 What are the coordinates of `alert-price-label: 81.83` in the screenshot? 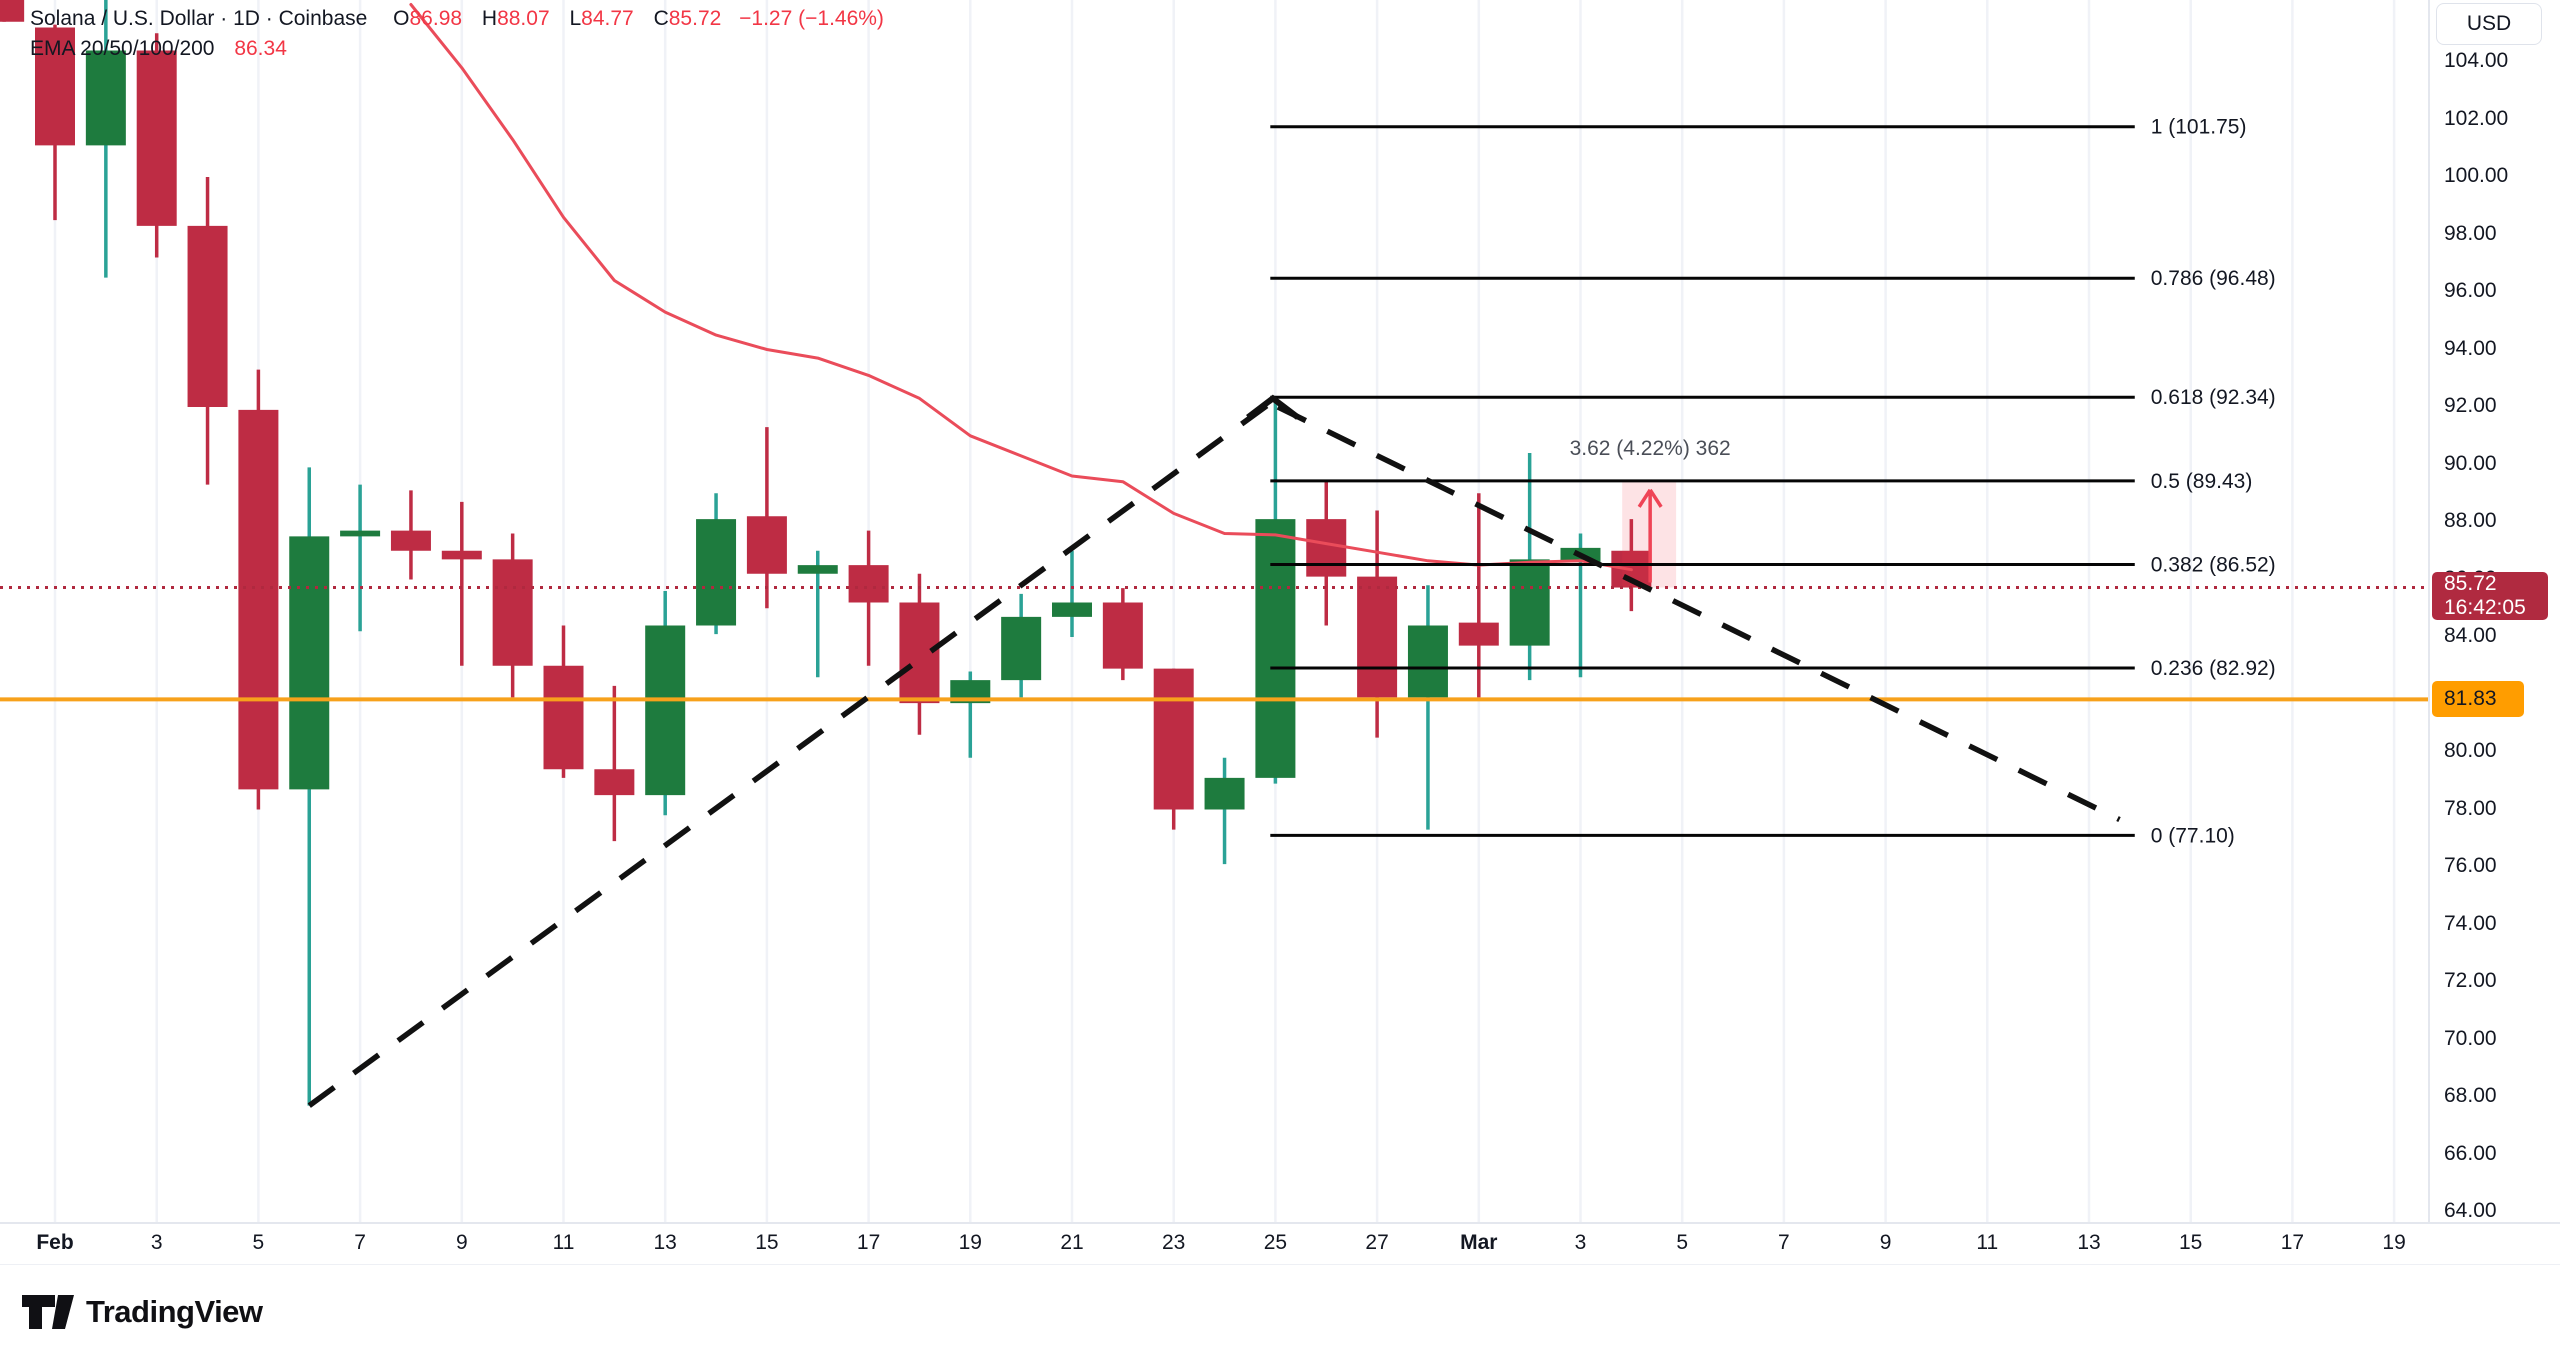 It's located at (2478, 699).